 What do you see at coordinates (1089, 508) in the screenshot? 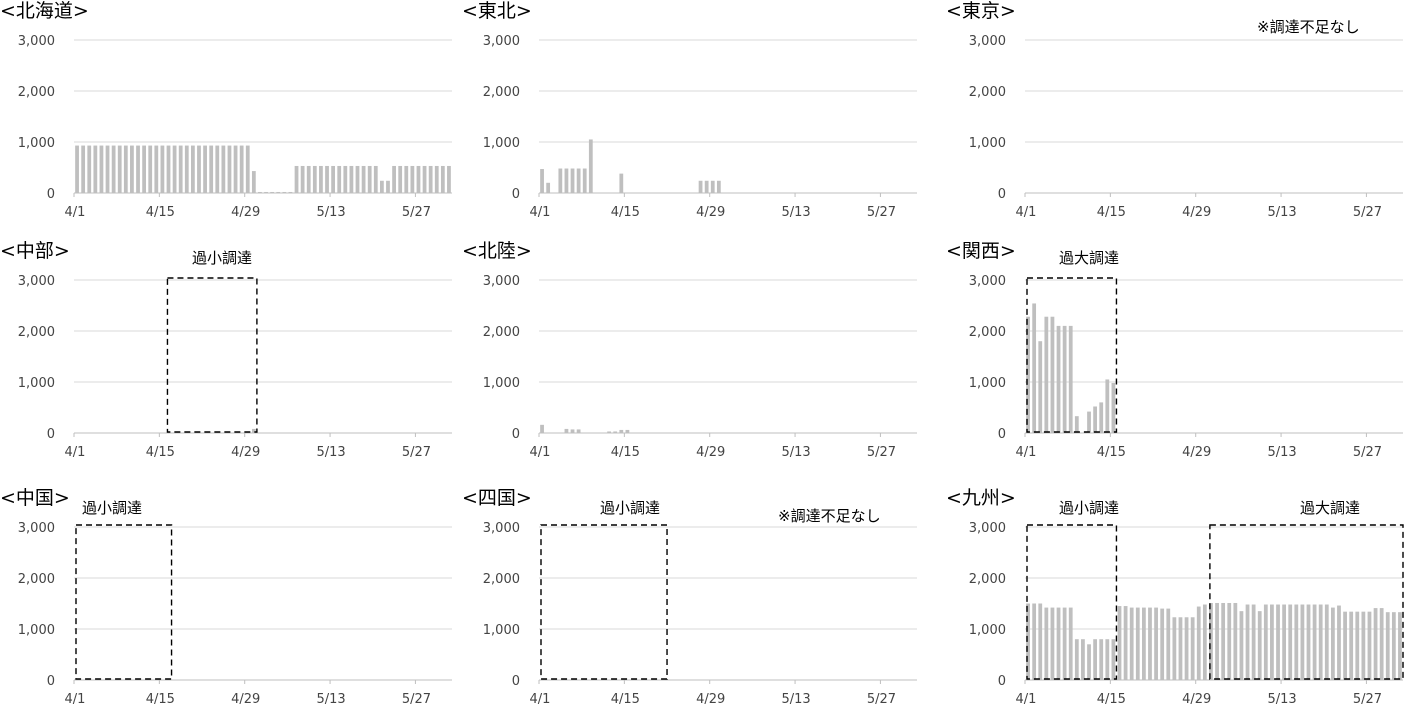
I see `chart-annotation: 過小調達` at bounding box center [1089, 508].